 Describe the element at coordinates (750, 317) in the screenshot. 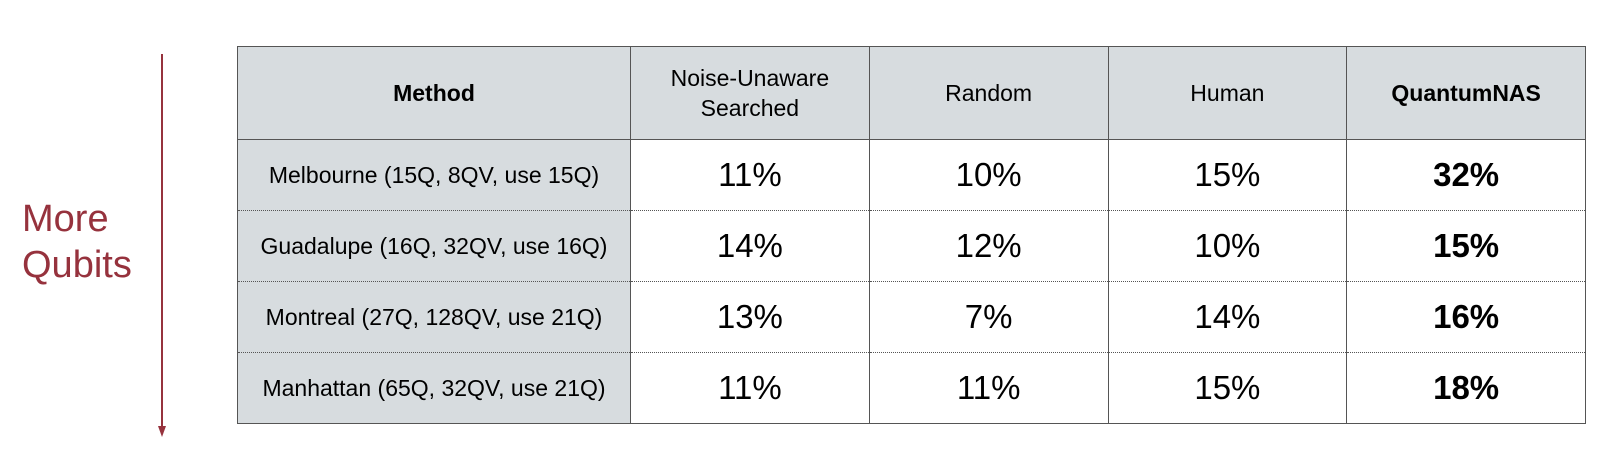

I see `cell-noise-unaware: 13%` at that location.